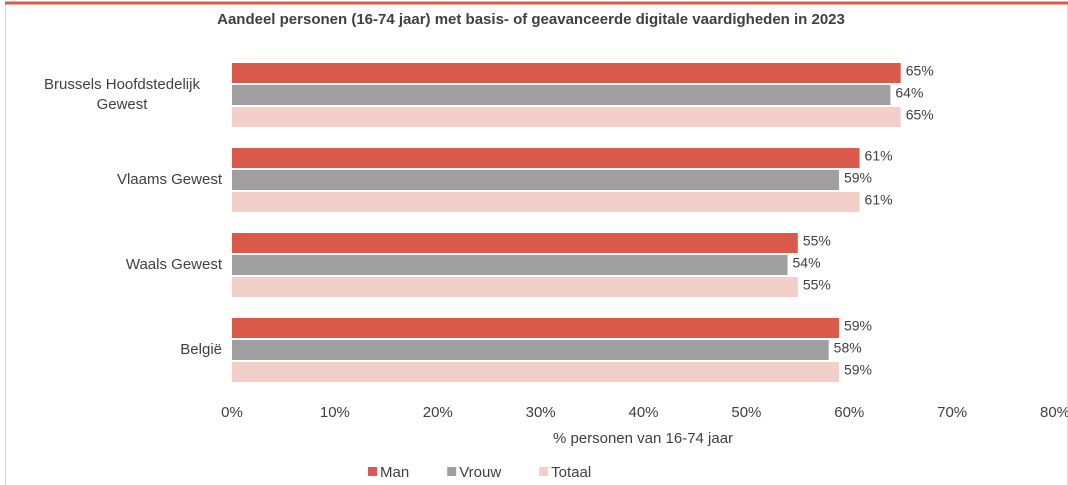 This screenshot has height=485, width=1068. I want to click on data-label: 64%, so click(909, 93).